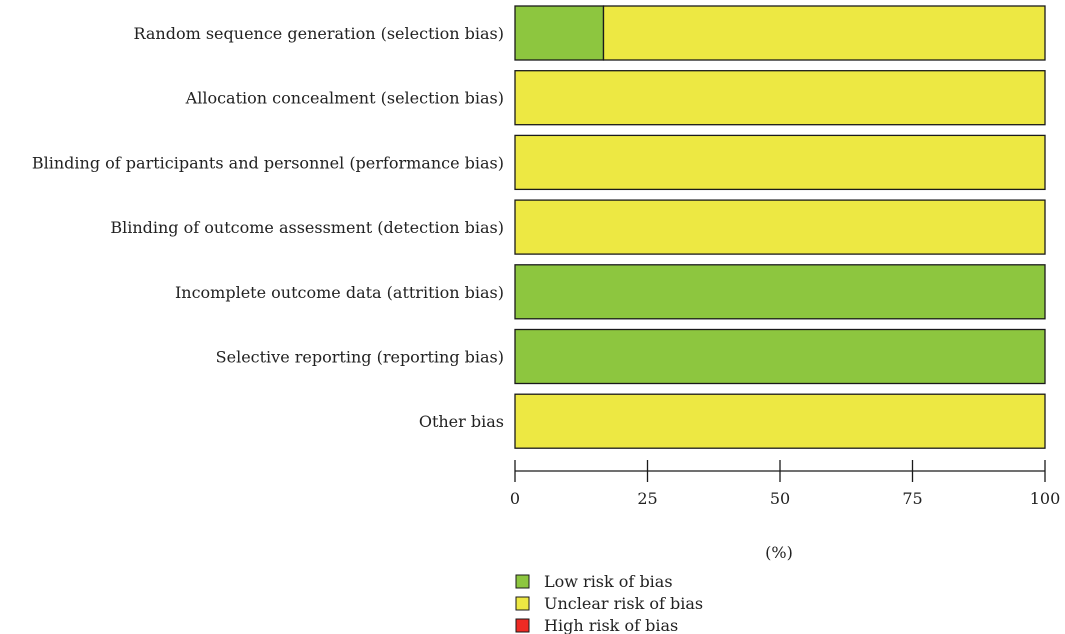 Image resolution: width=1065 pixels, height=634 pixels. I want to click on x-tick-label: 100, so click(1045, 498).